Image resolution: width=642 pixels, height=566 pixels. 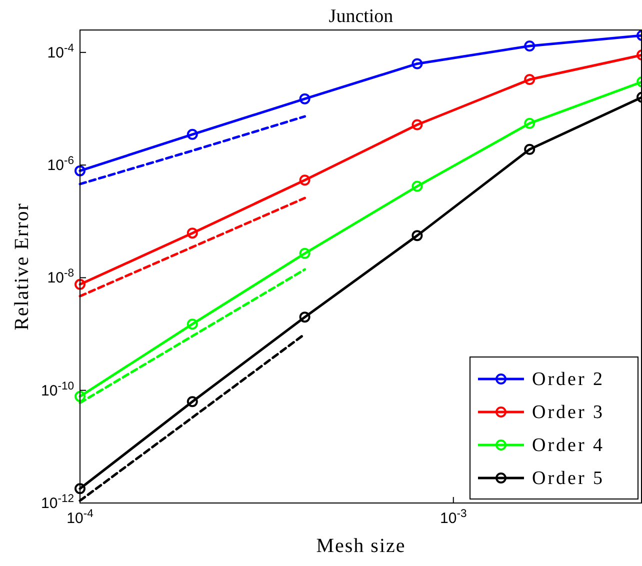 What do you see at coordinates (60, 52) in the screenshot?
I see `y-tick-label: 10$^{-4}$` at bounding box center [60, 52].